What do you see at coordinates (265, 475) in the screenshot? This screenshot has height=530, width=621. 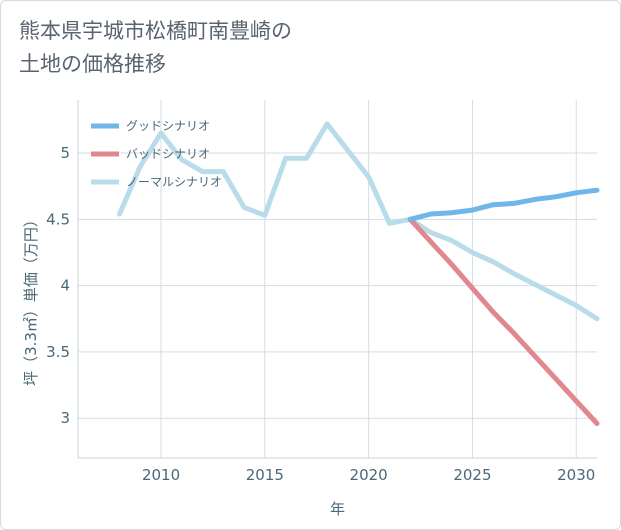 I see `x-tick-label: 2015` at bounding box center [265, 475].